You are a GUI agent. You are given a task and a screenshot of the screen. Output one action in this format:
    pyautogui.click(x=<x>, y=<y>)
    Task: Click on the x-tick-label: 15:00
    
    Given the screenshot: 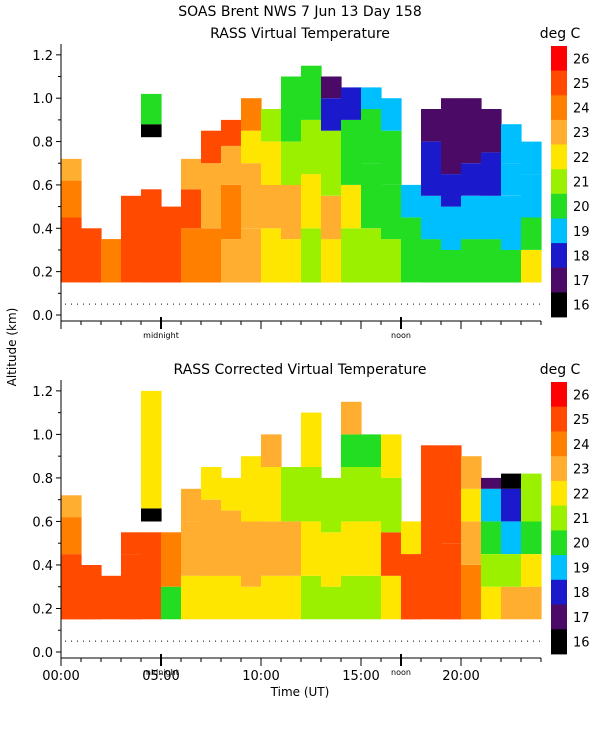 What is the action you would take?
    pyautogui.click(x=360, y=676)
    